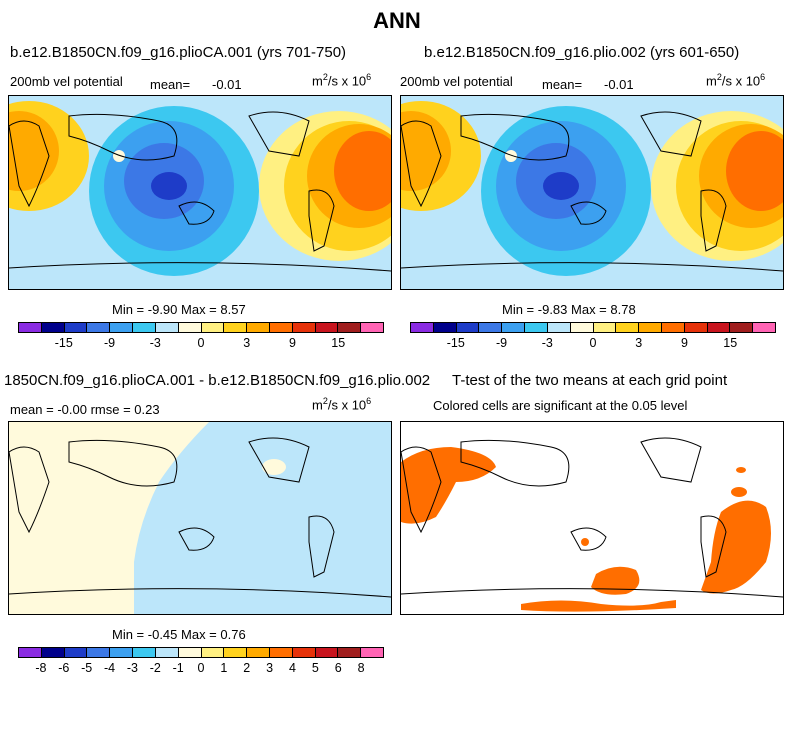 This screenshot has height=733, width=794. I want to click on panel2-map, so click(592, 192).